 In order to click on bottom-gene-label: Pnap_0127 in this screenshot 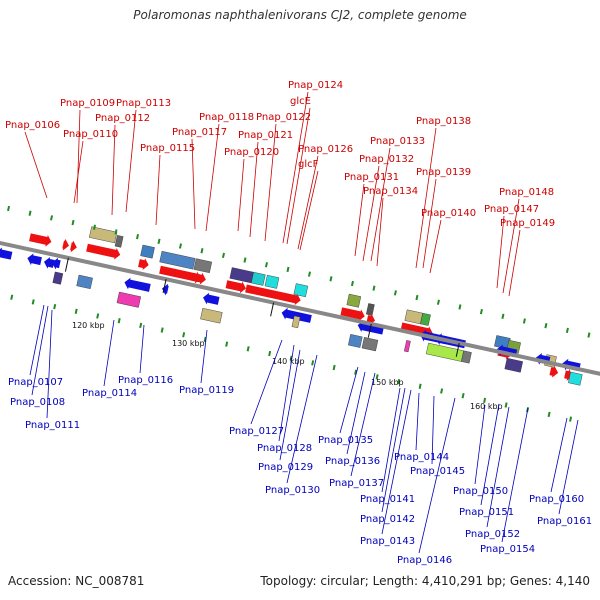, I will do `click(256, 431)`.